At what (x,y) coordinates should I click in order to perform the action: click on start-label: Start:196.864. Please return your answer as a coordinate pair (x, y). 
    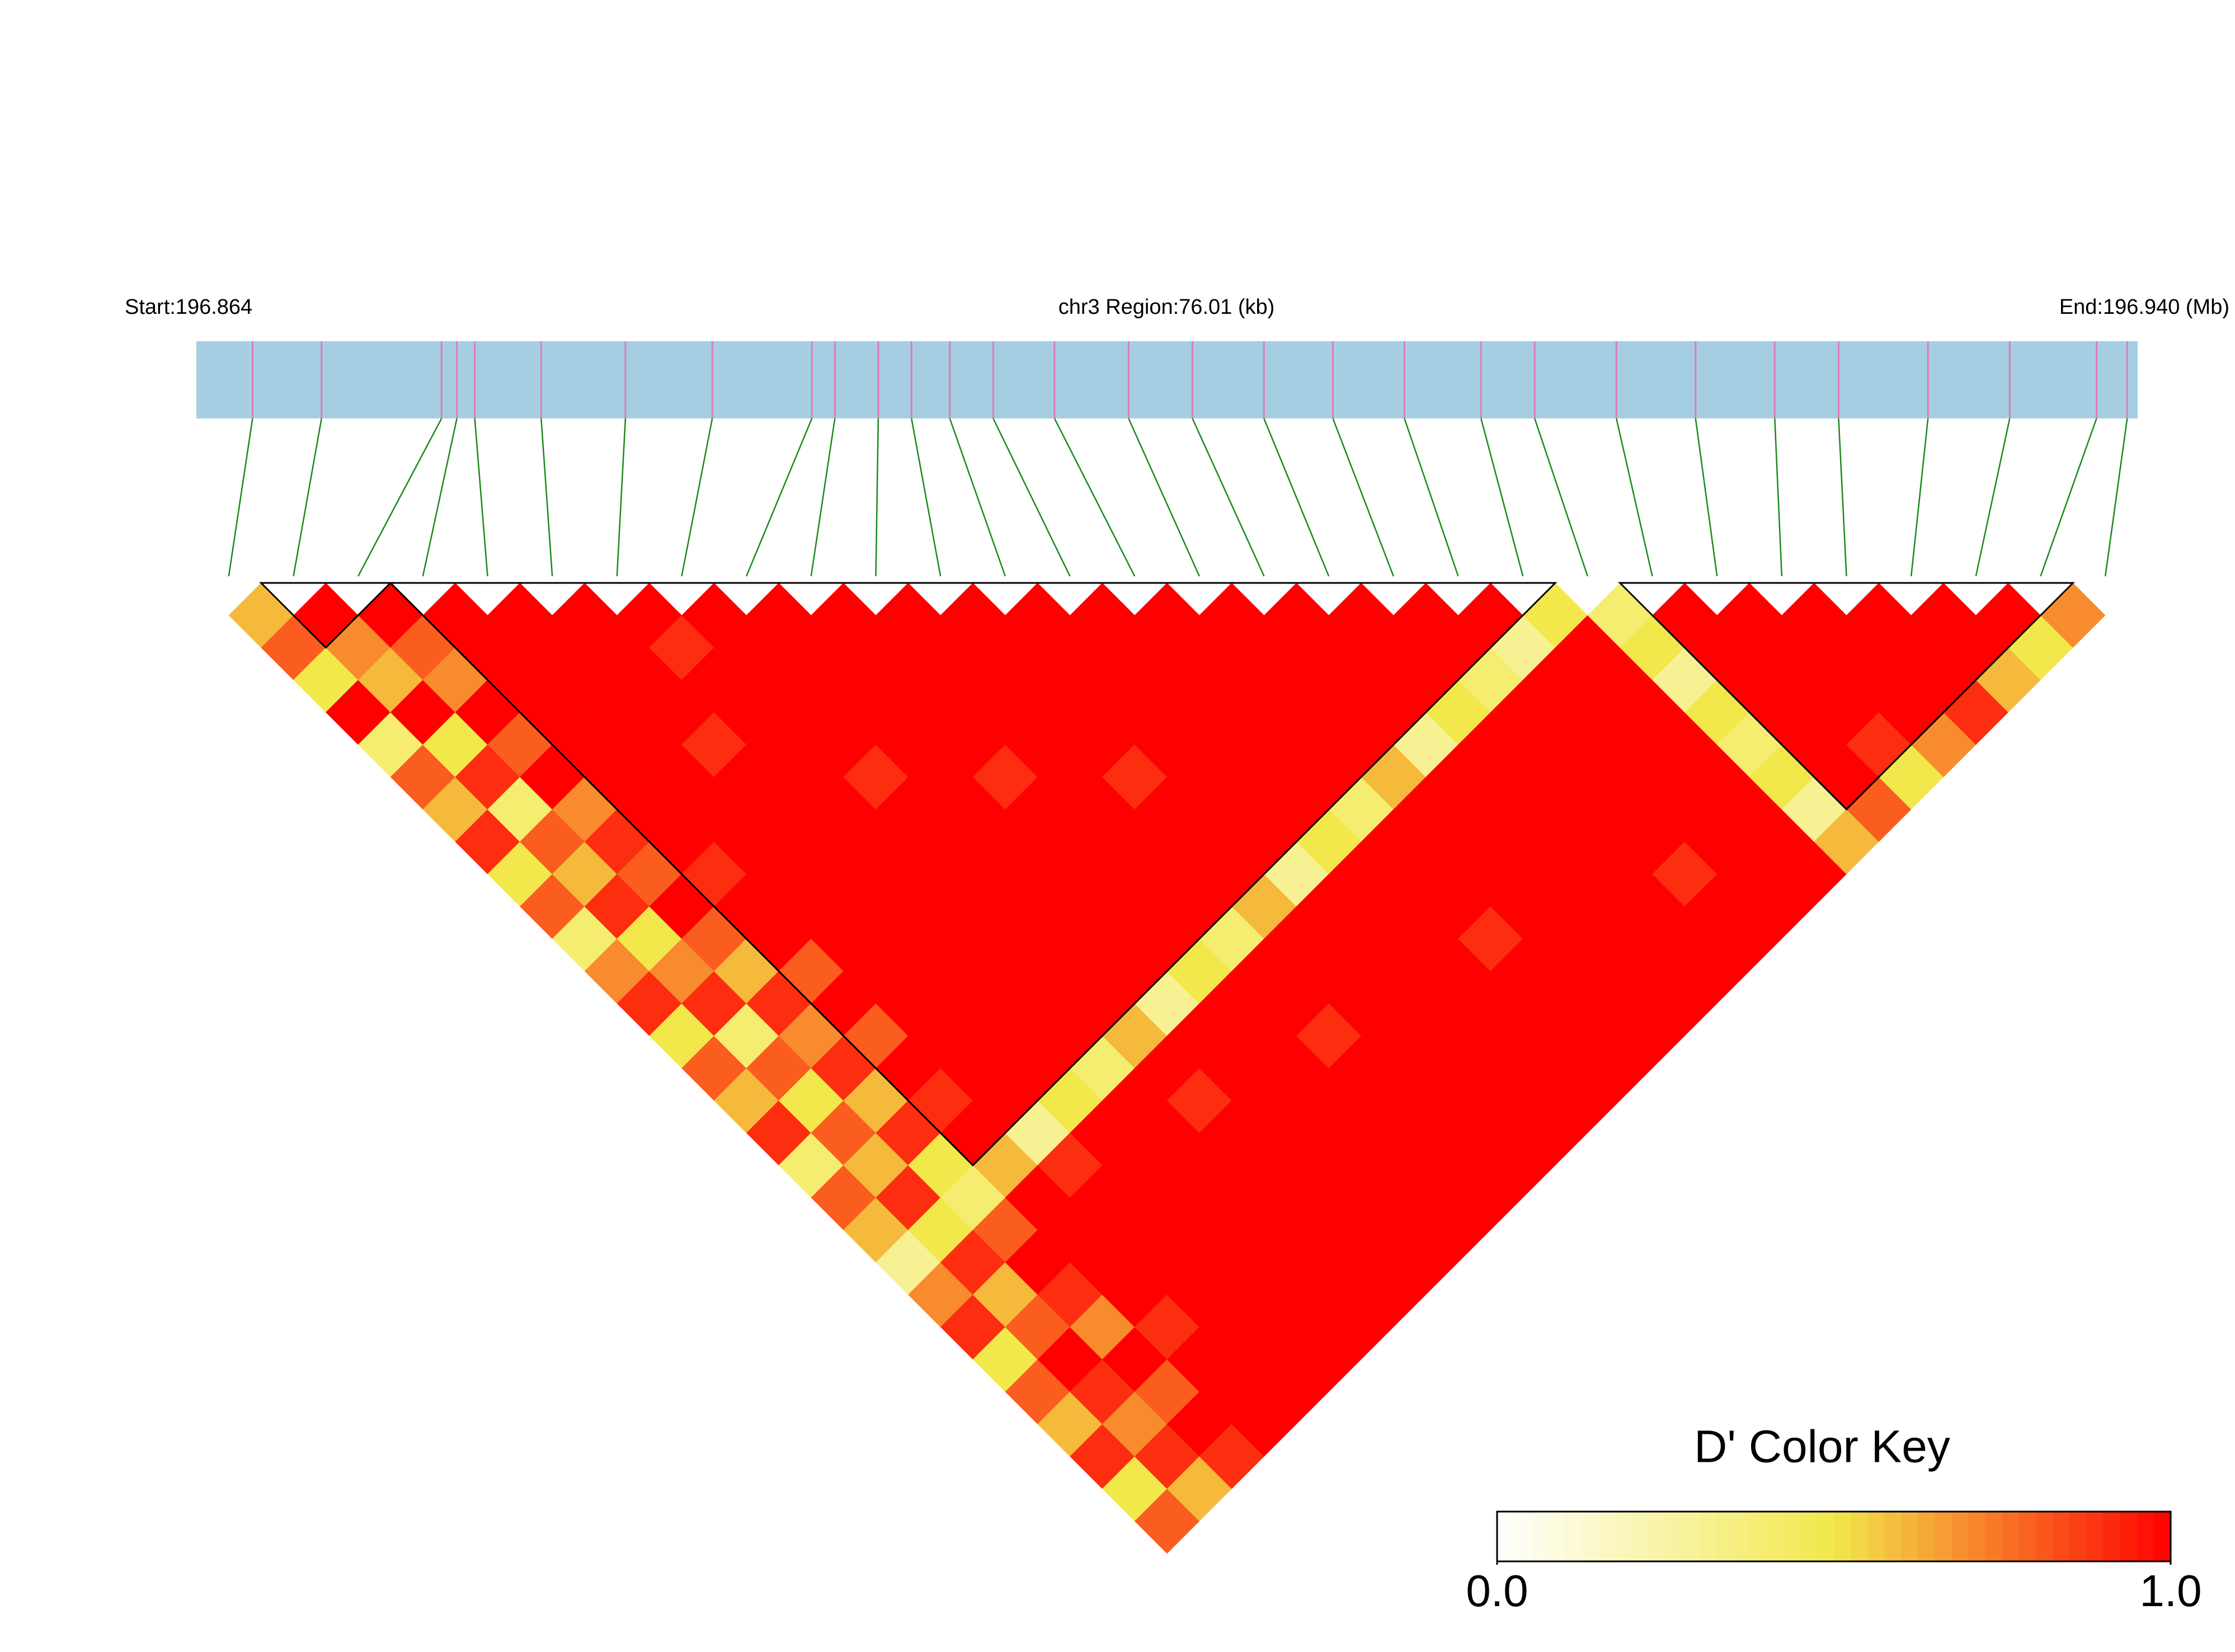
    Looking at the image, I should click on (188, 307).